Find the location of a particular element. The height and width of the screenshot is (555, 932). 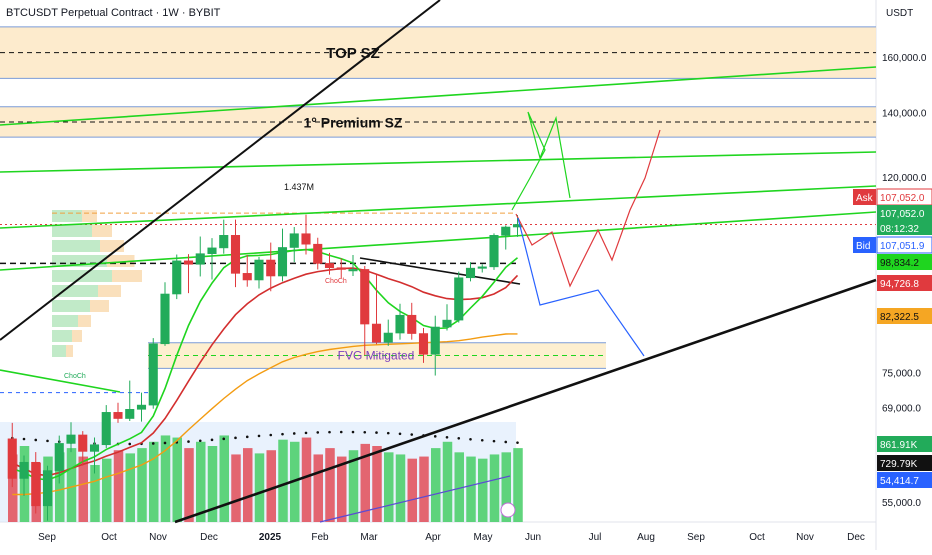

peak-volume-label: 1.437M is located at coordinates (299, 187).